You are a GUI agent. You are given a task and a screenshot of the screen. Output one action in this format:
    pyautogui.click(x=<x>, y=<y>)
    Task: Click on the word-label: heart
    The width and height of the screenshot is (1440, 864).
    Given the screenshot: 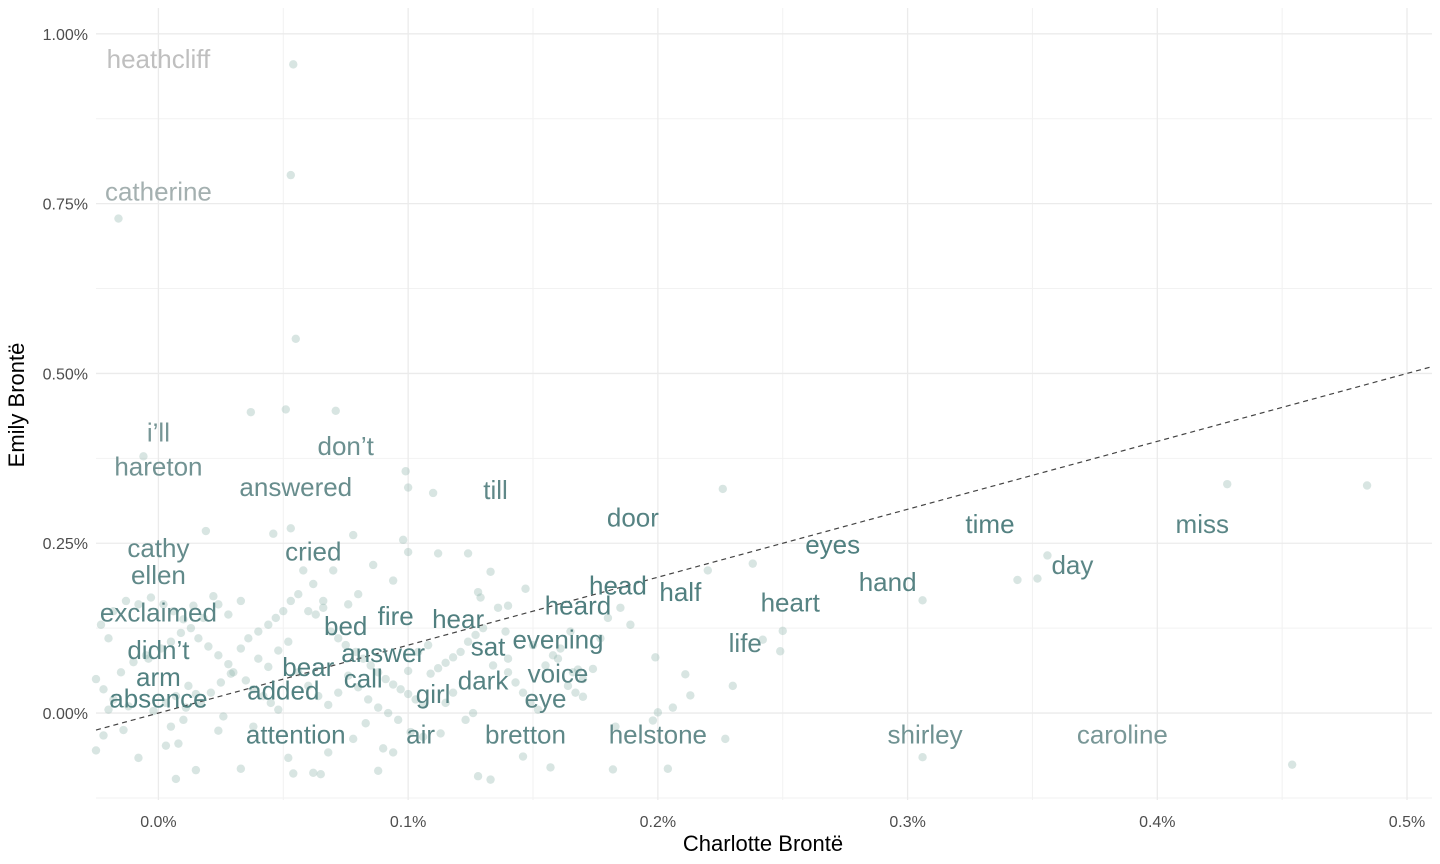 What is the action you would take?
    pyautogui.click(x=791, y=602)
    